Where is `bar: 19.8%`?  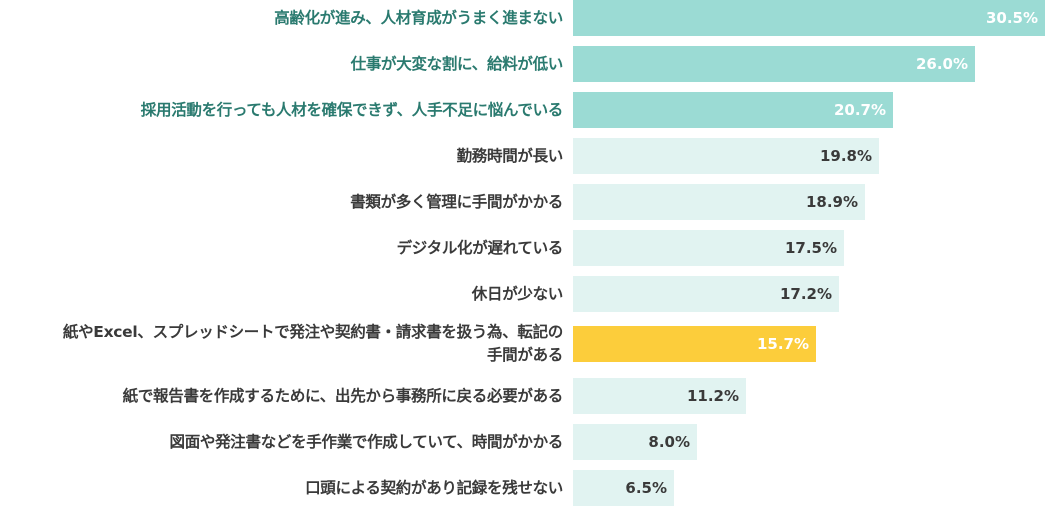 bar: 19.8% is located at coordinates (726, 156).